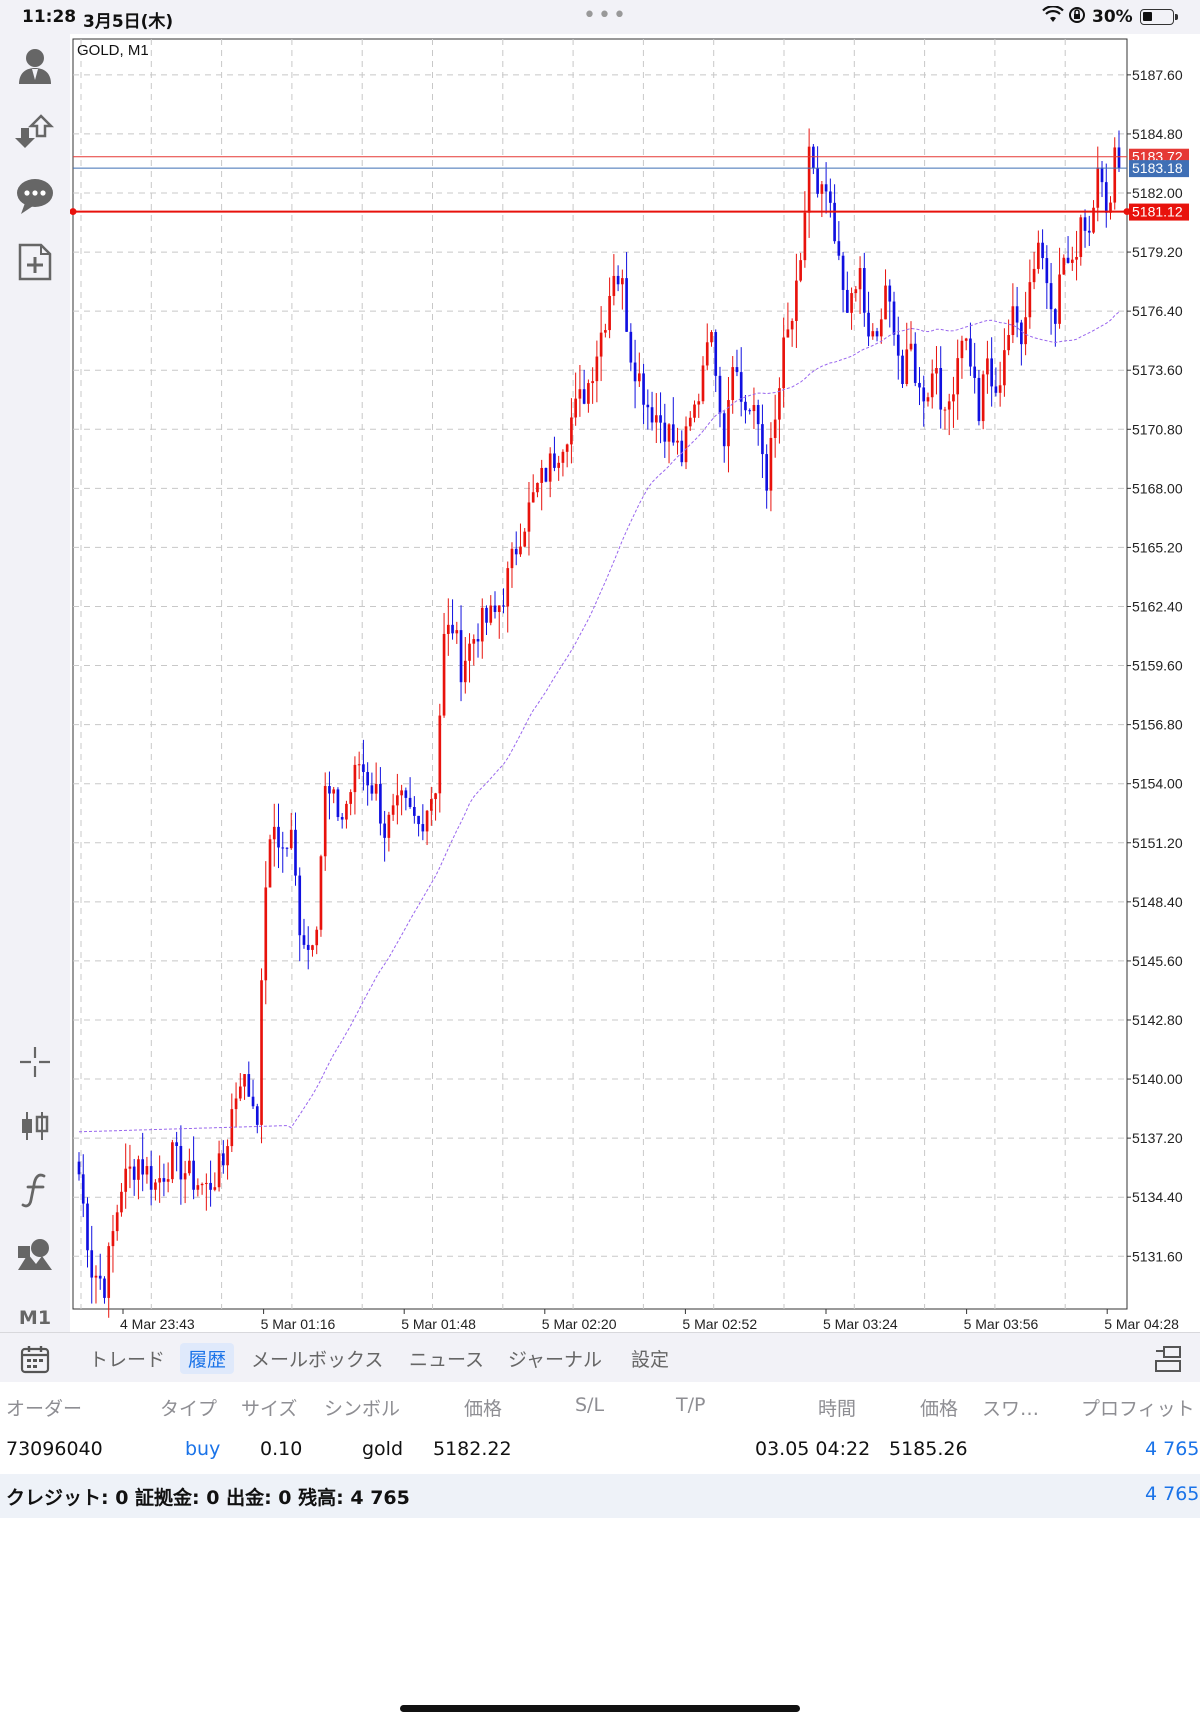 The width and height of the screenshot is (1200, 1727). What do you see at coordinates (44, 1409) in the screenshot?
I see `col-order: オーダー` at bounding box center [44, 1409].